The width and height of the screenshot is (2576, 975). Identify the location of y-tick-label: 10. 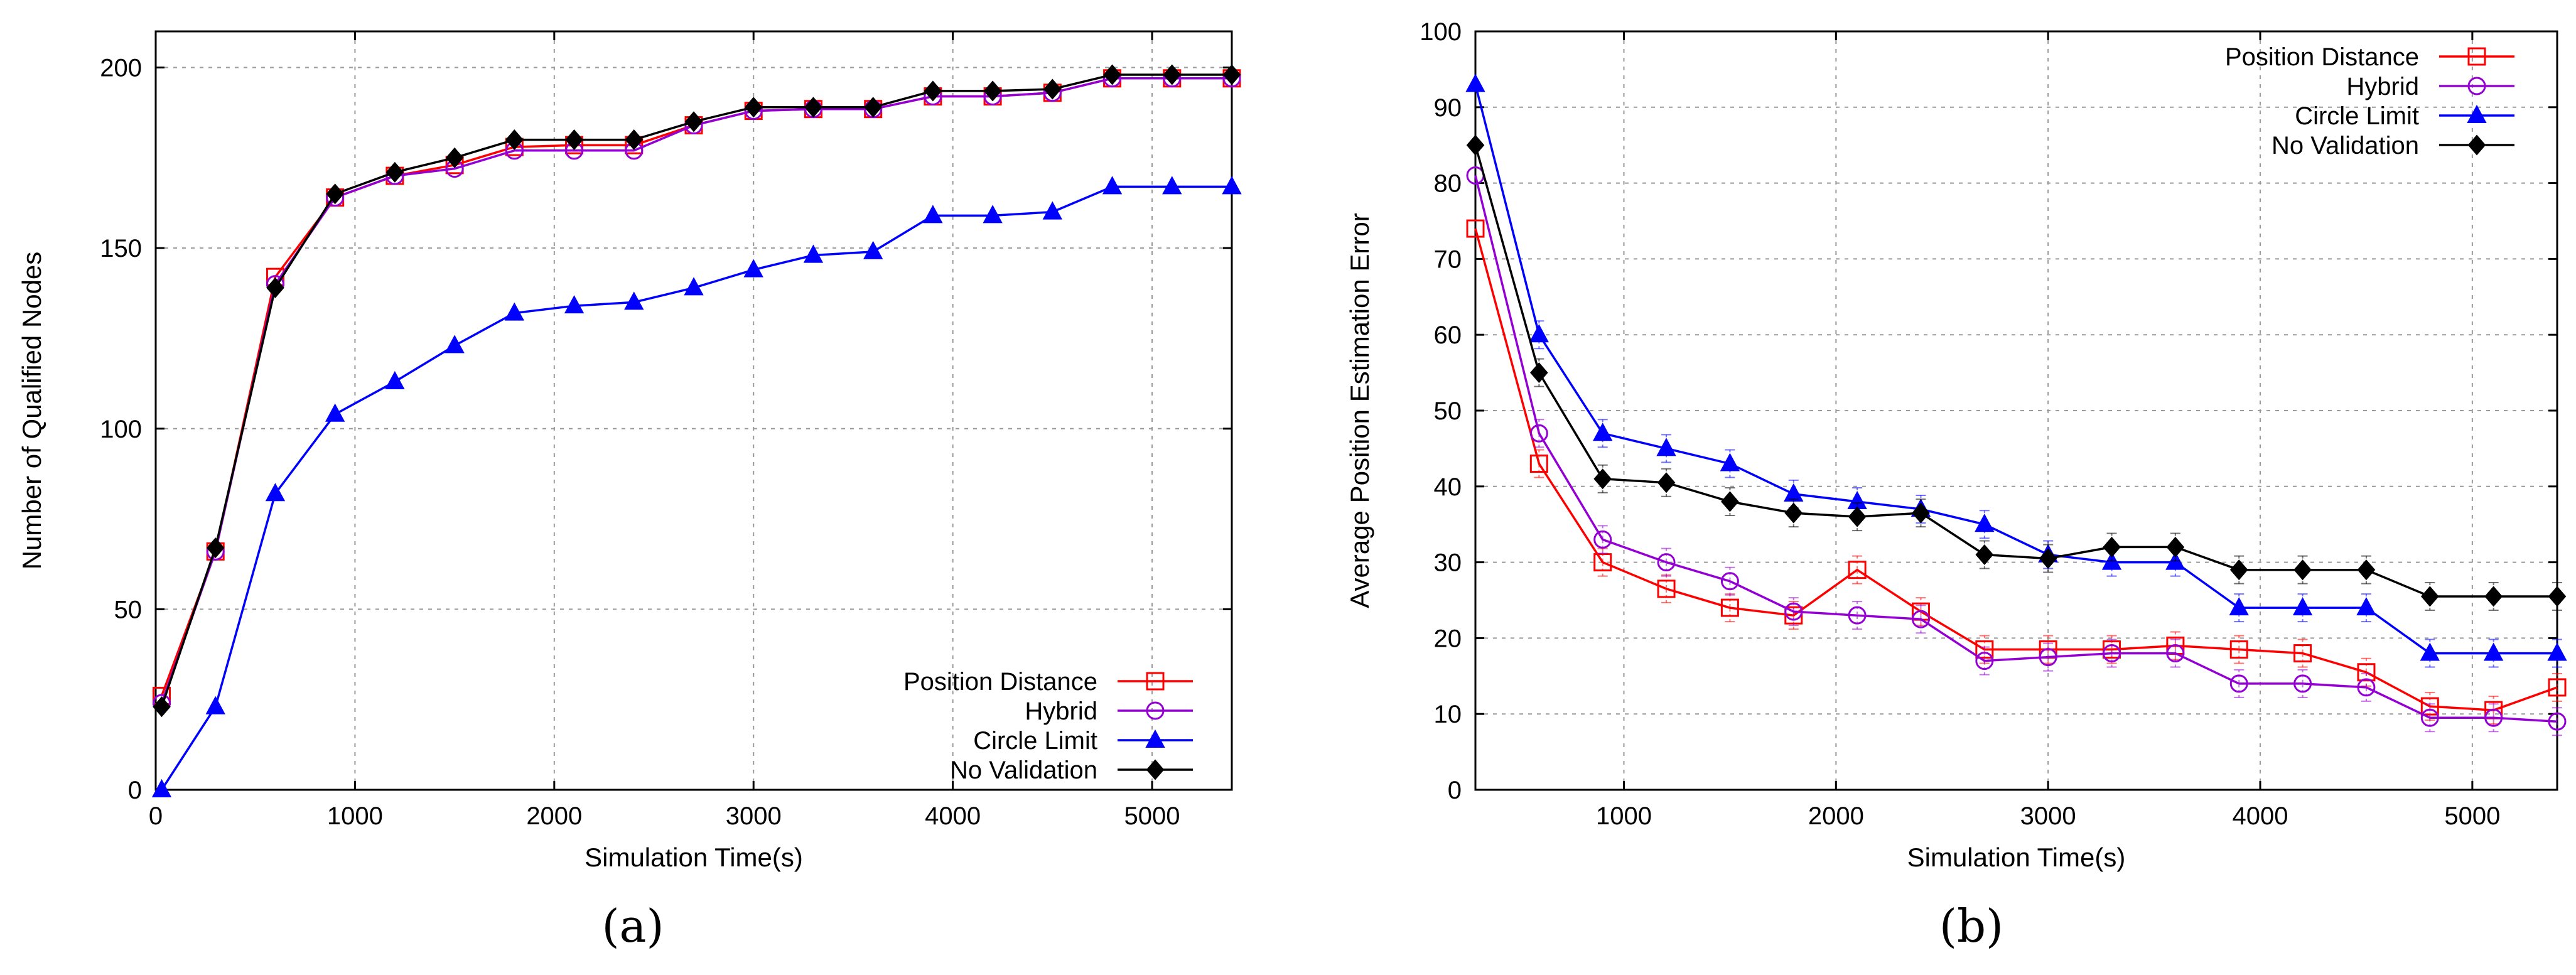
(1448, 714).